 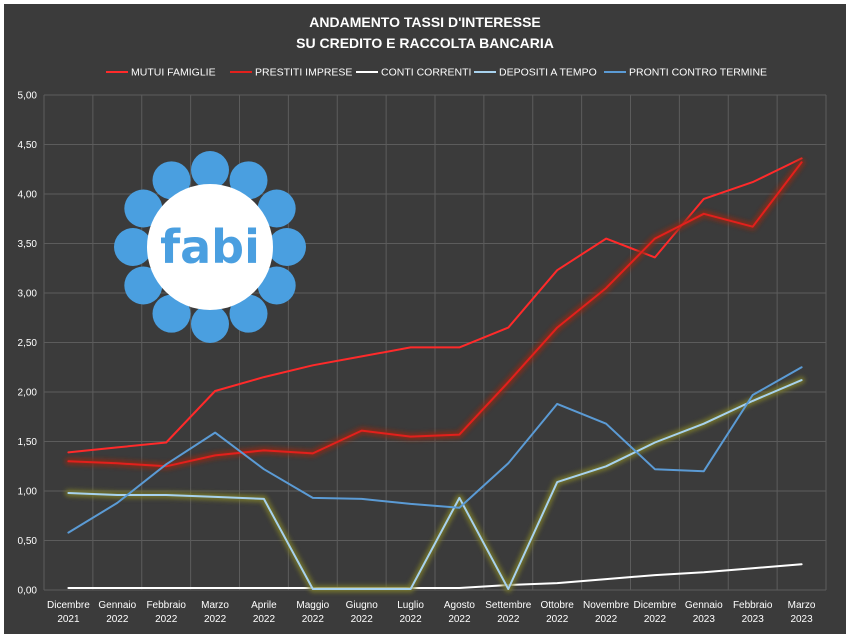 I want to click on legend-label: MUTUI FAMIGLIE, so click(x=173, y=73).